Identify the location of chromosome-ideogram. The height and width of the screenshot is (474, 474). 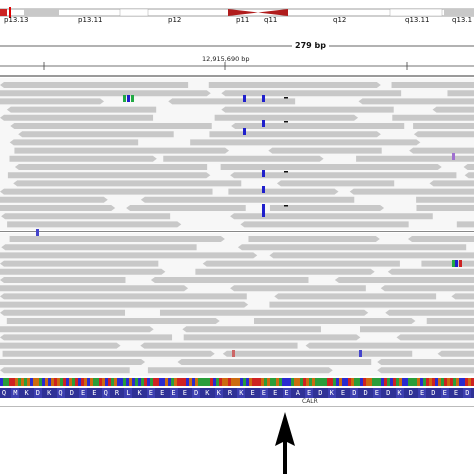
(237, 13).